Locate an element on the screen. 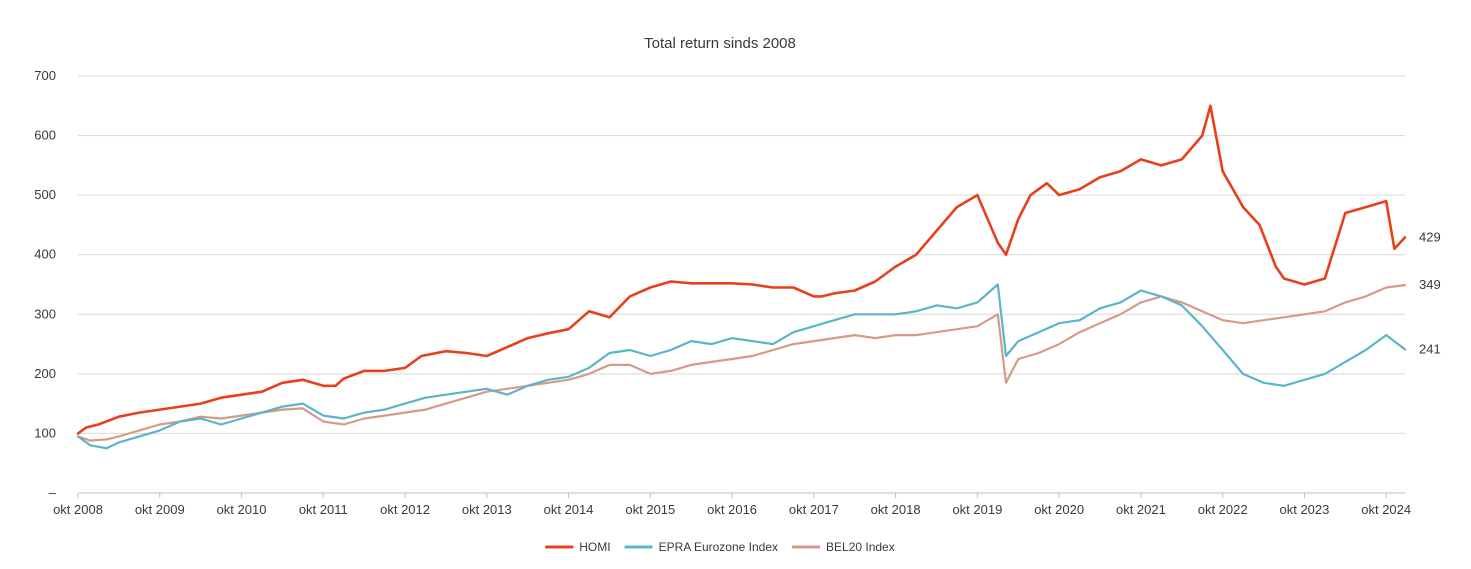 This screenshot has height=569, width=1471. x-tick-label: okt 2021 is located at coordinates (1141, 509).